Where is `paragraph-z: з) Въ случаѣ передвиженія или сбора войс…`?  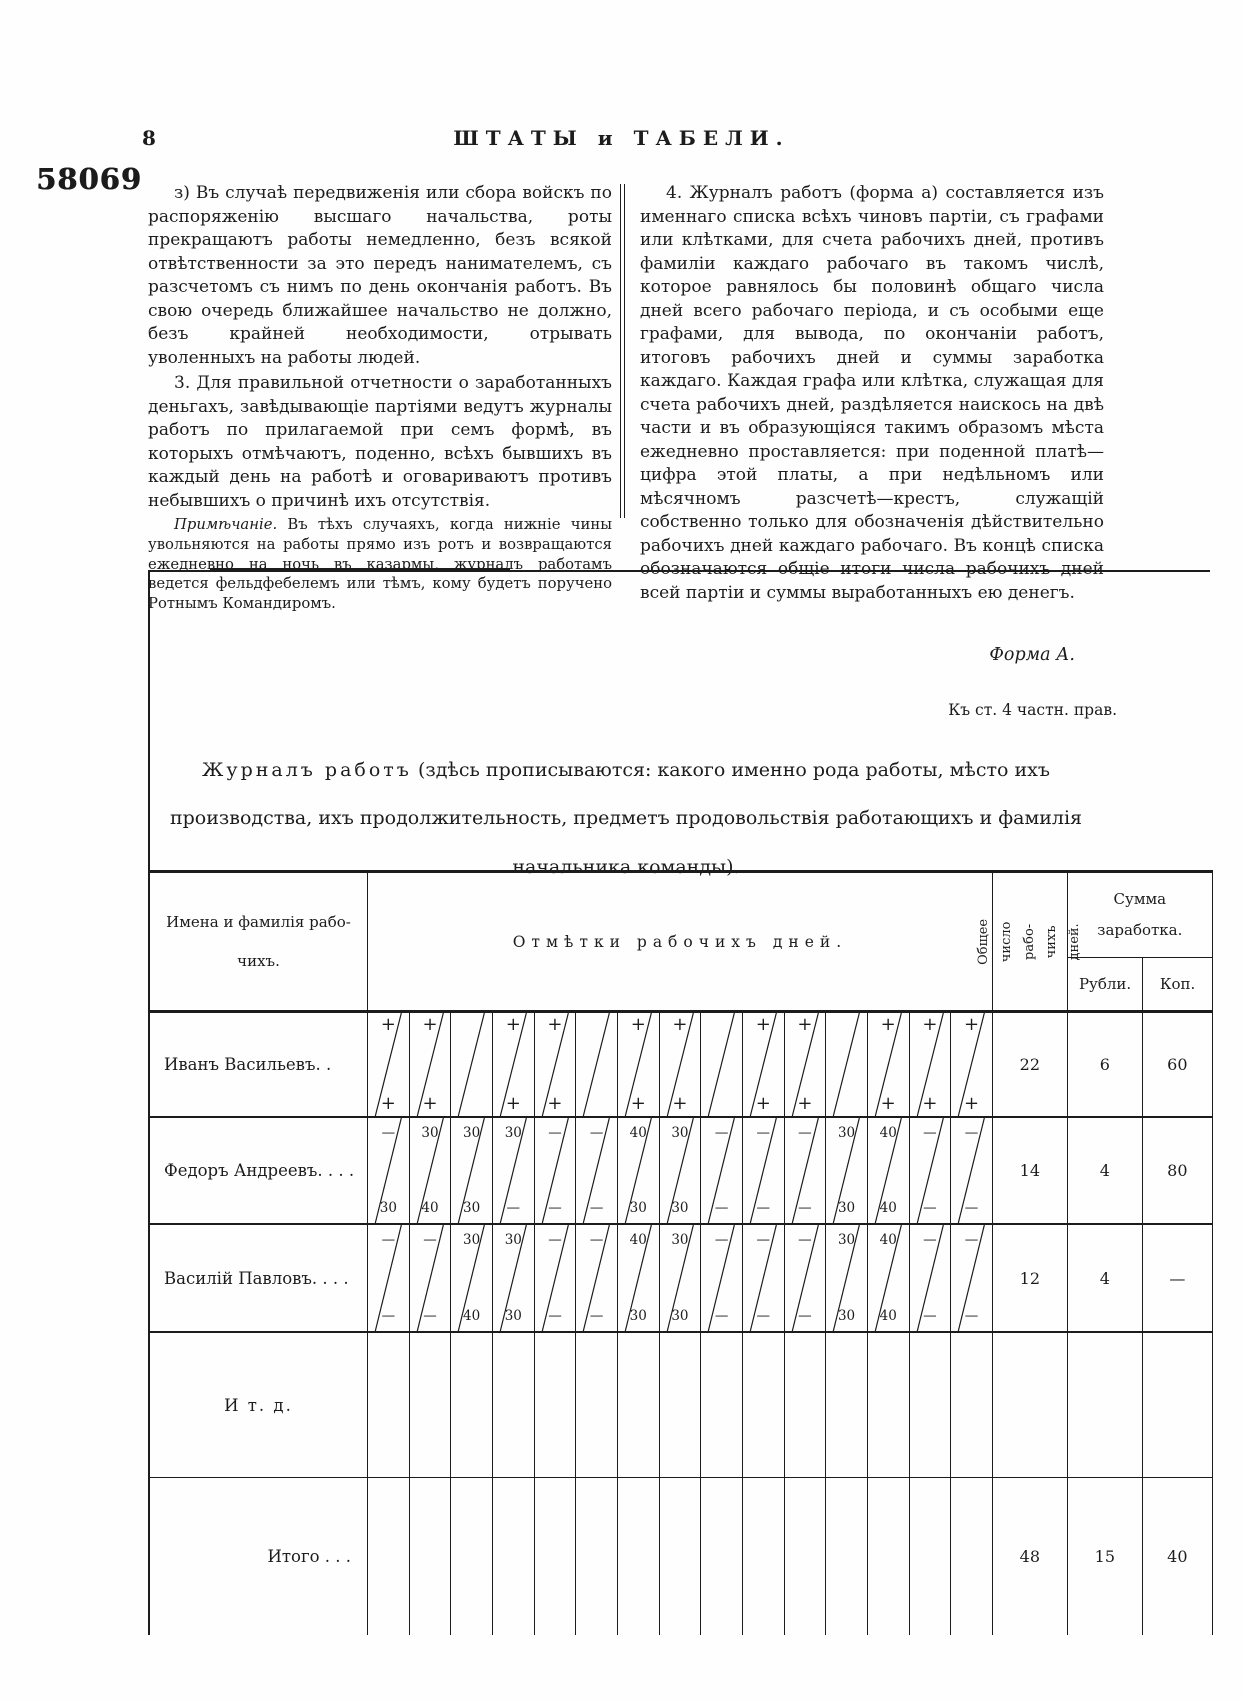 paragraph-z: з) Въ случаѣ передвиженія или сбора войс… is located at coordinates (380, 275).